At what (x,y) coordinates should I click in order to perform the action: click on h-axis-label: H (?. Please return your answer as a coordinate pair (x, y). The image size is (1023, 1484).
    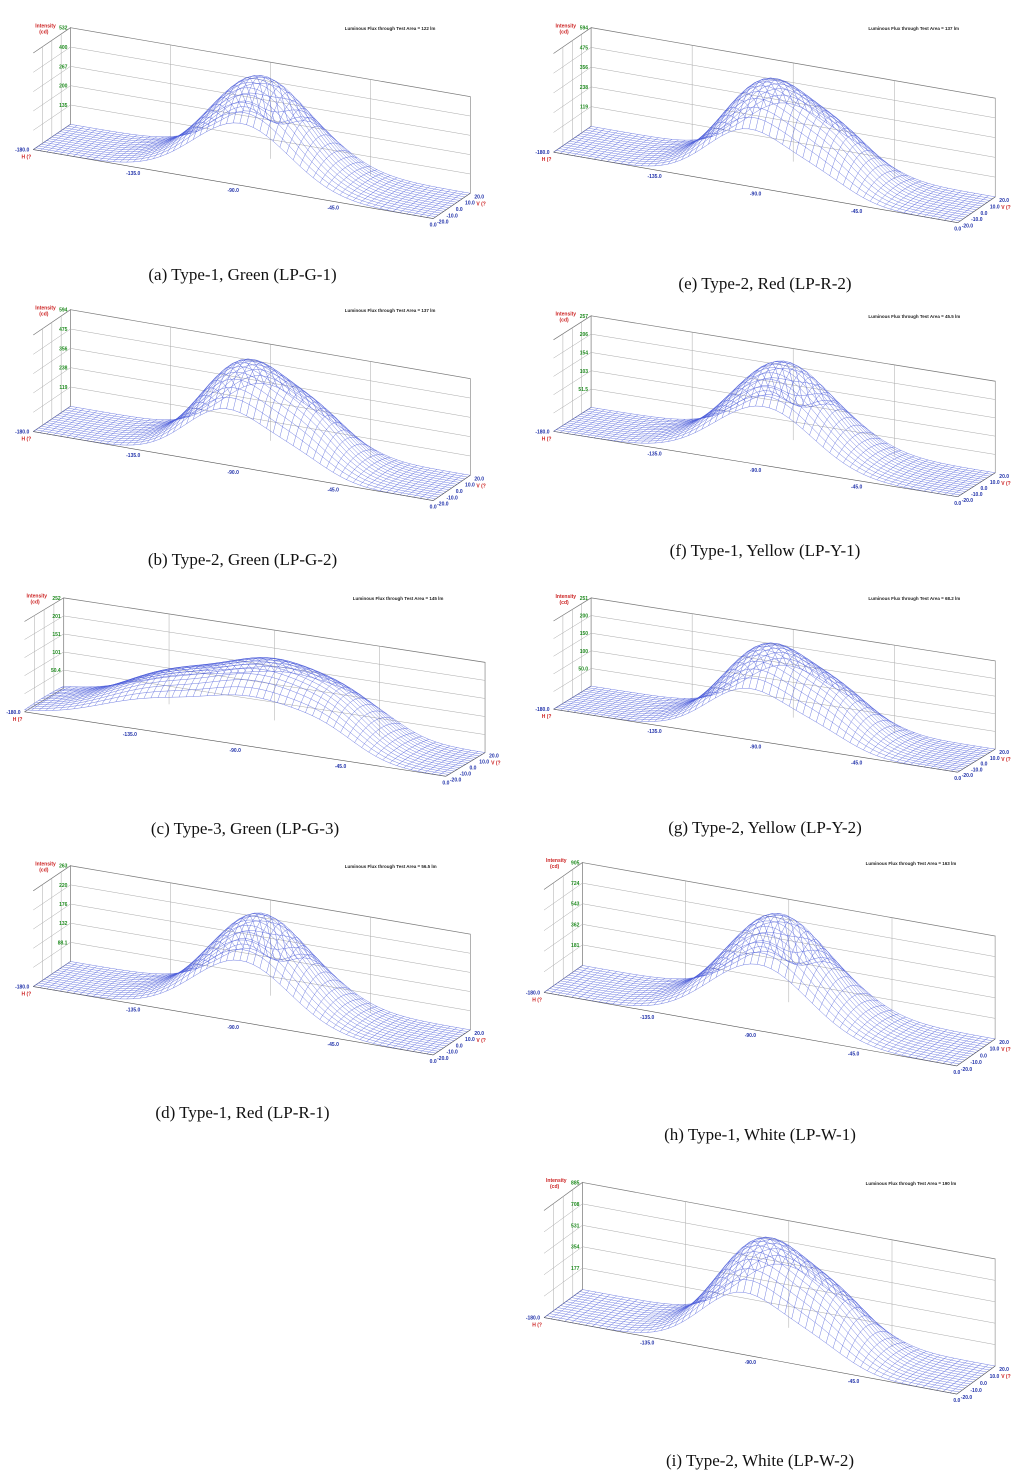
    Looking at the image, I should click on (537, 1000).